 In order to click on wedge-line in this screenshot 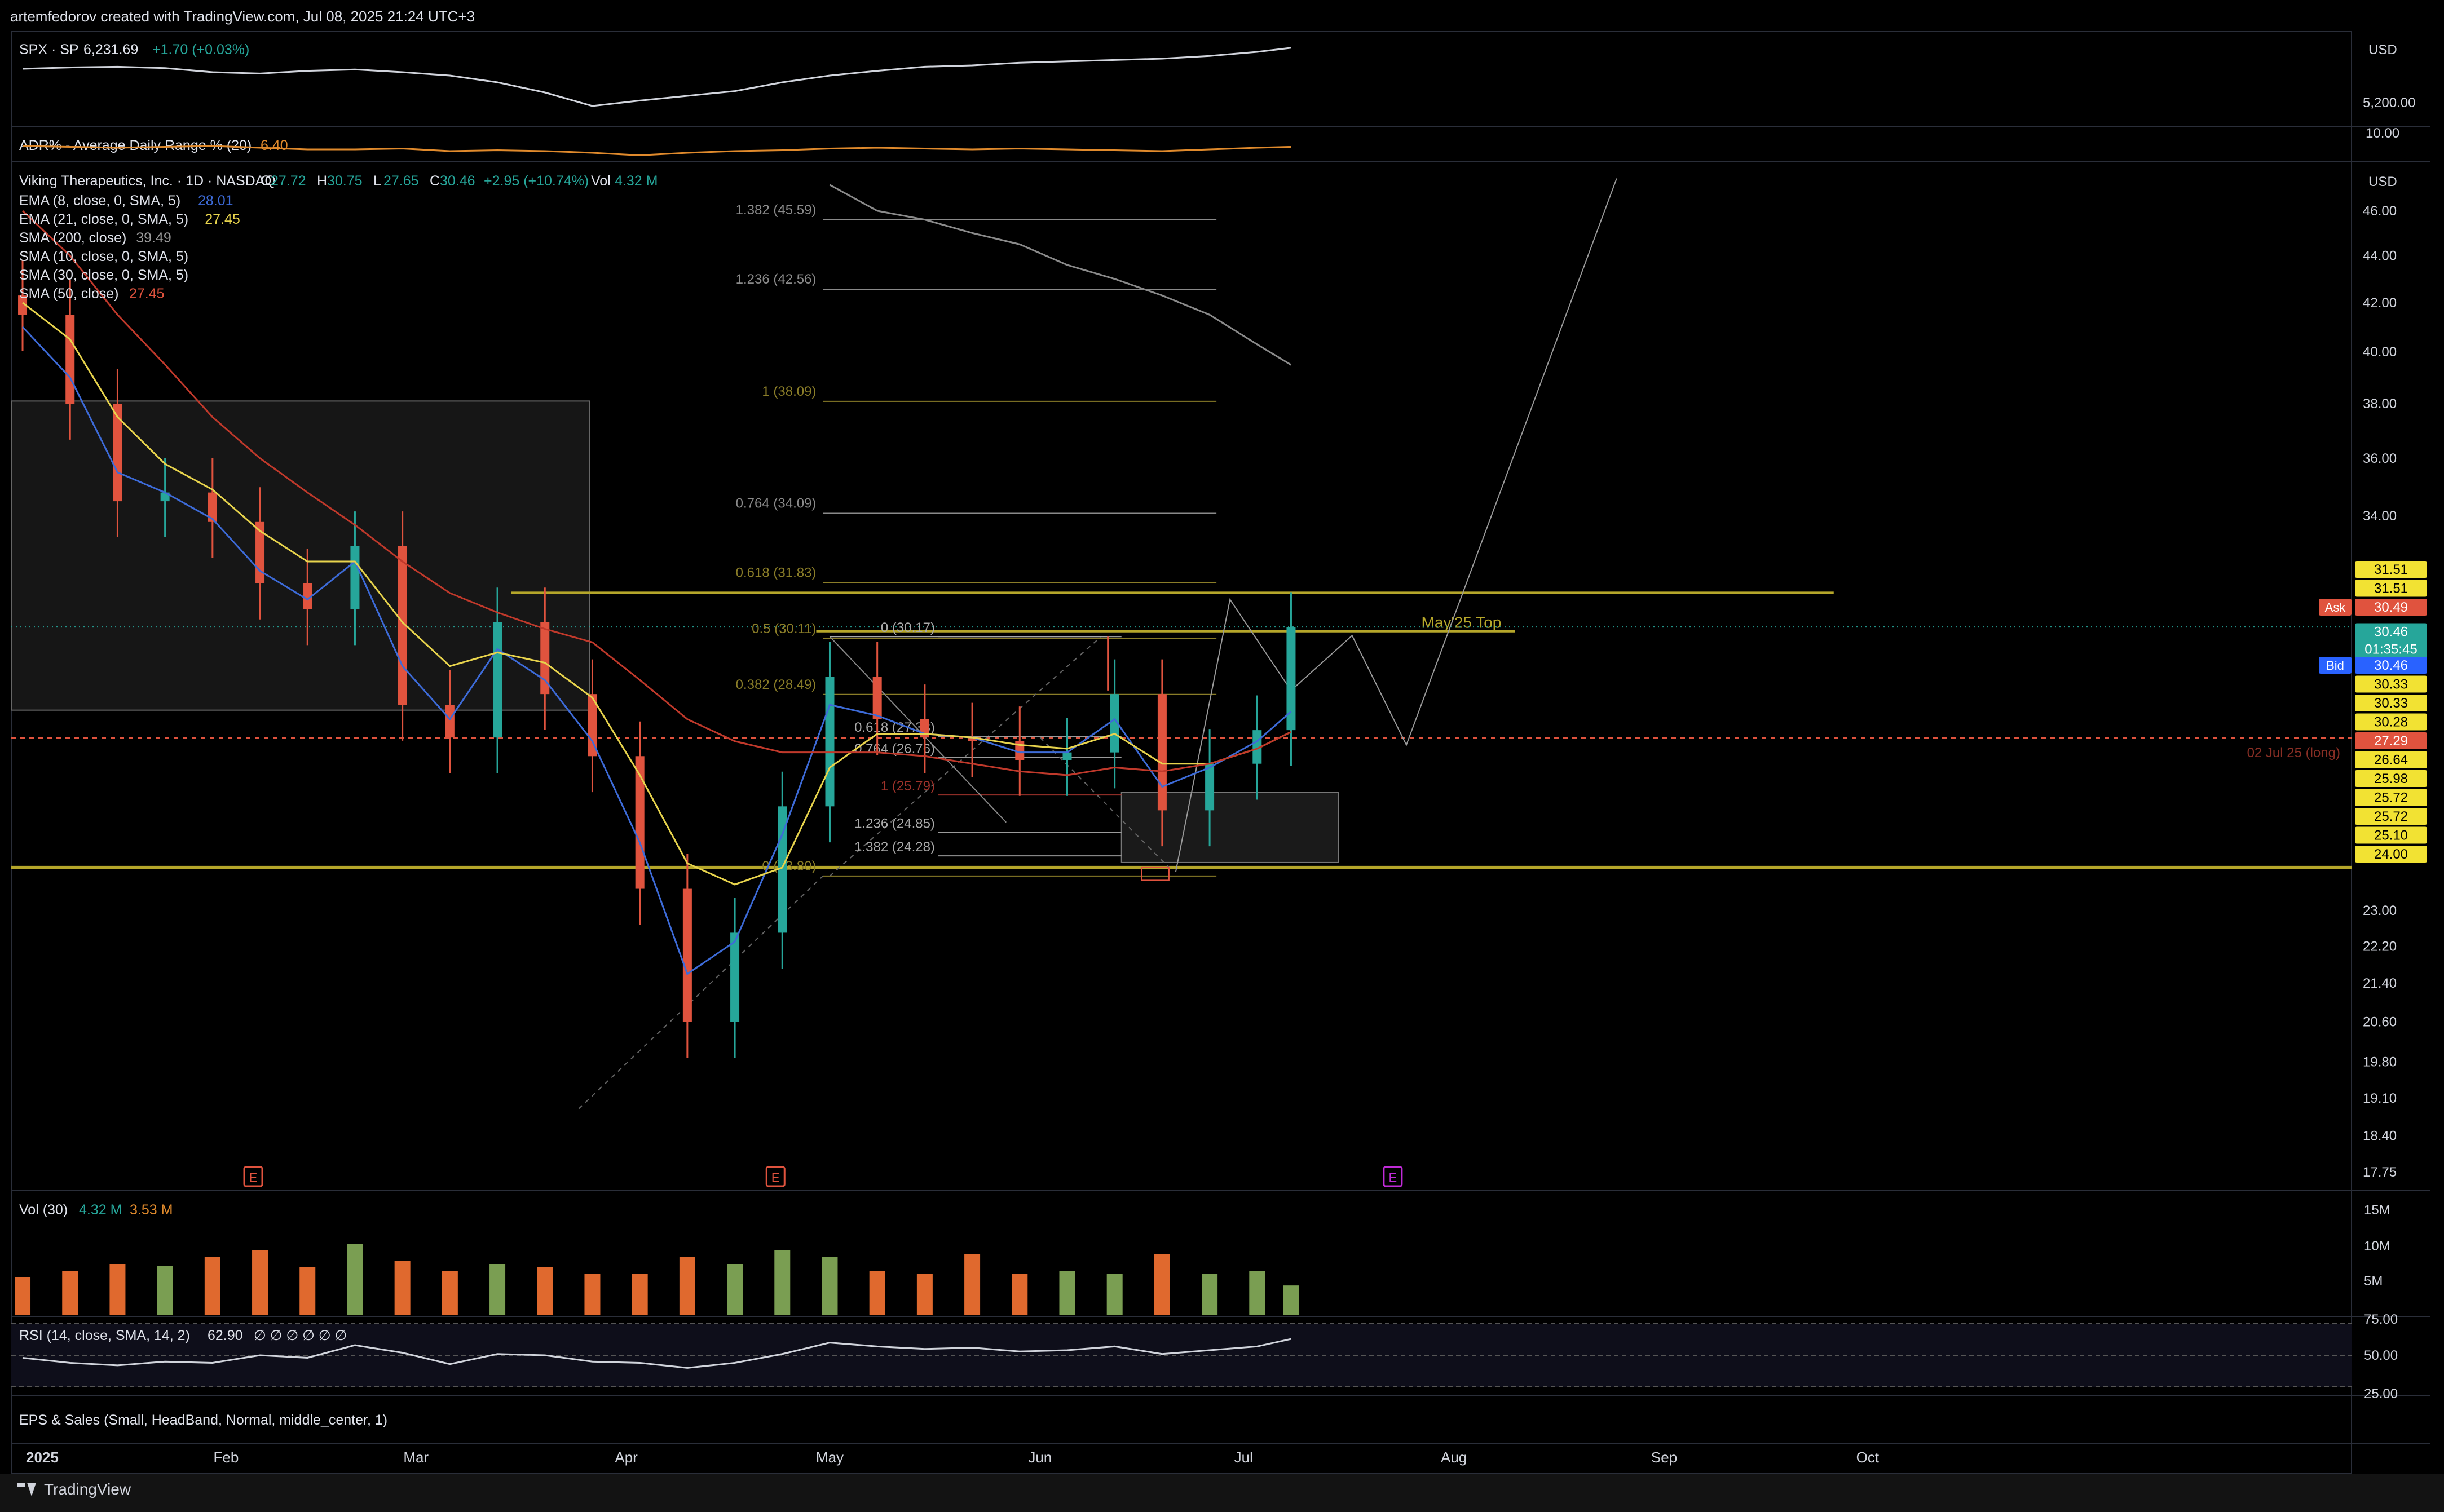, I will do `click(918, 729)`.